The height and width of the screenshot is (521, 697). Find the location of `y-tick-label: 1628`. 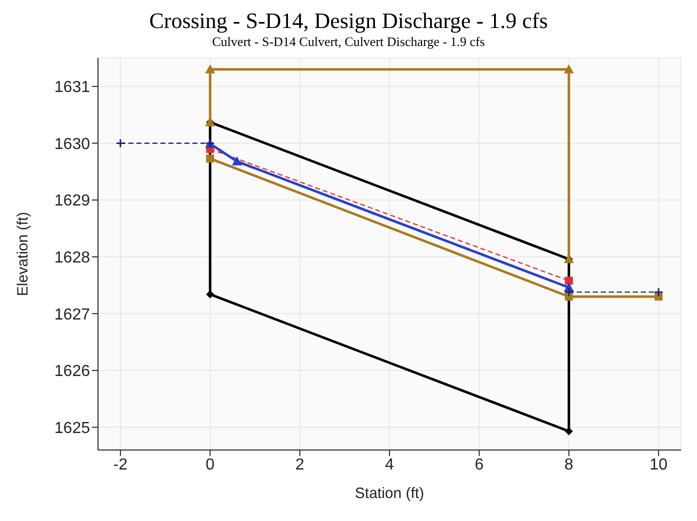

y-tick-label: 1628 is located at coordinates (72, 258).